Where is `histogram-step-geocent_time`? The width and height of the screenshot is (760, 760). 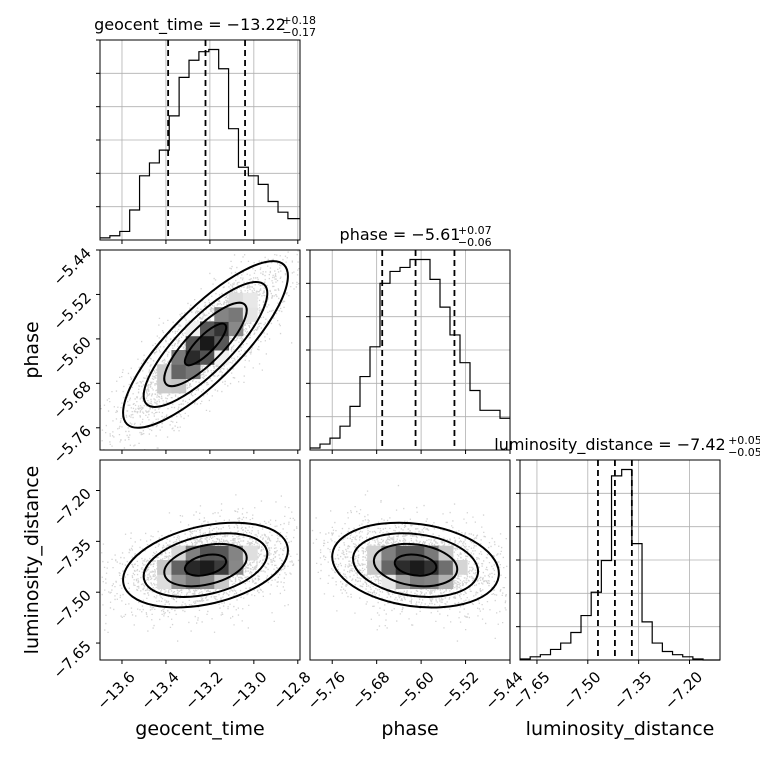 histogram-step-geocent_time is located at coordinates (200, 143).